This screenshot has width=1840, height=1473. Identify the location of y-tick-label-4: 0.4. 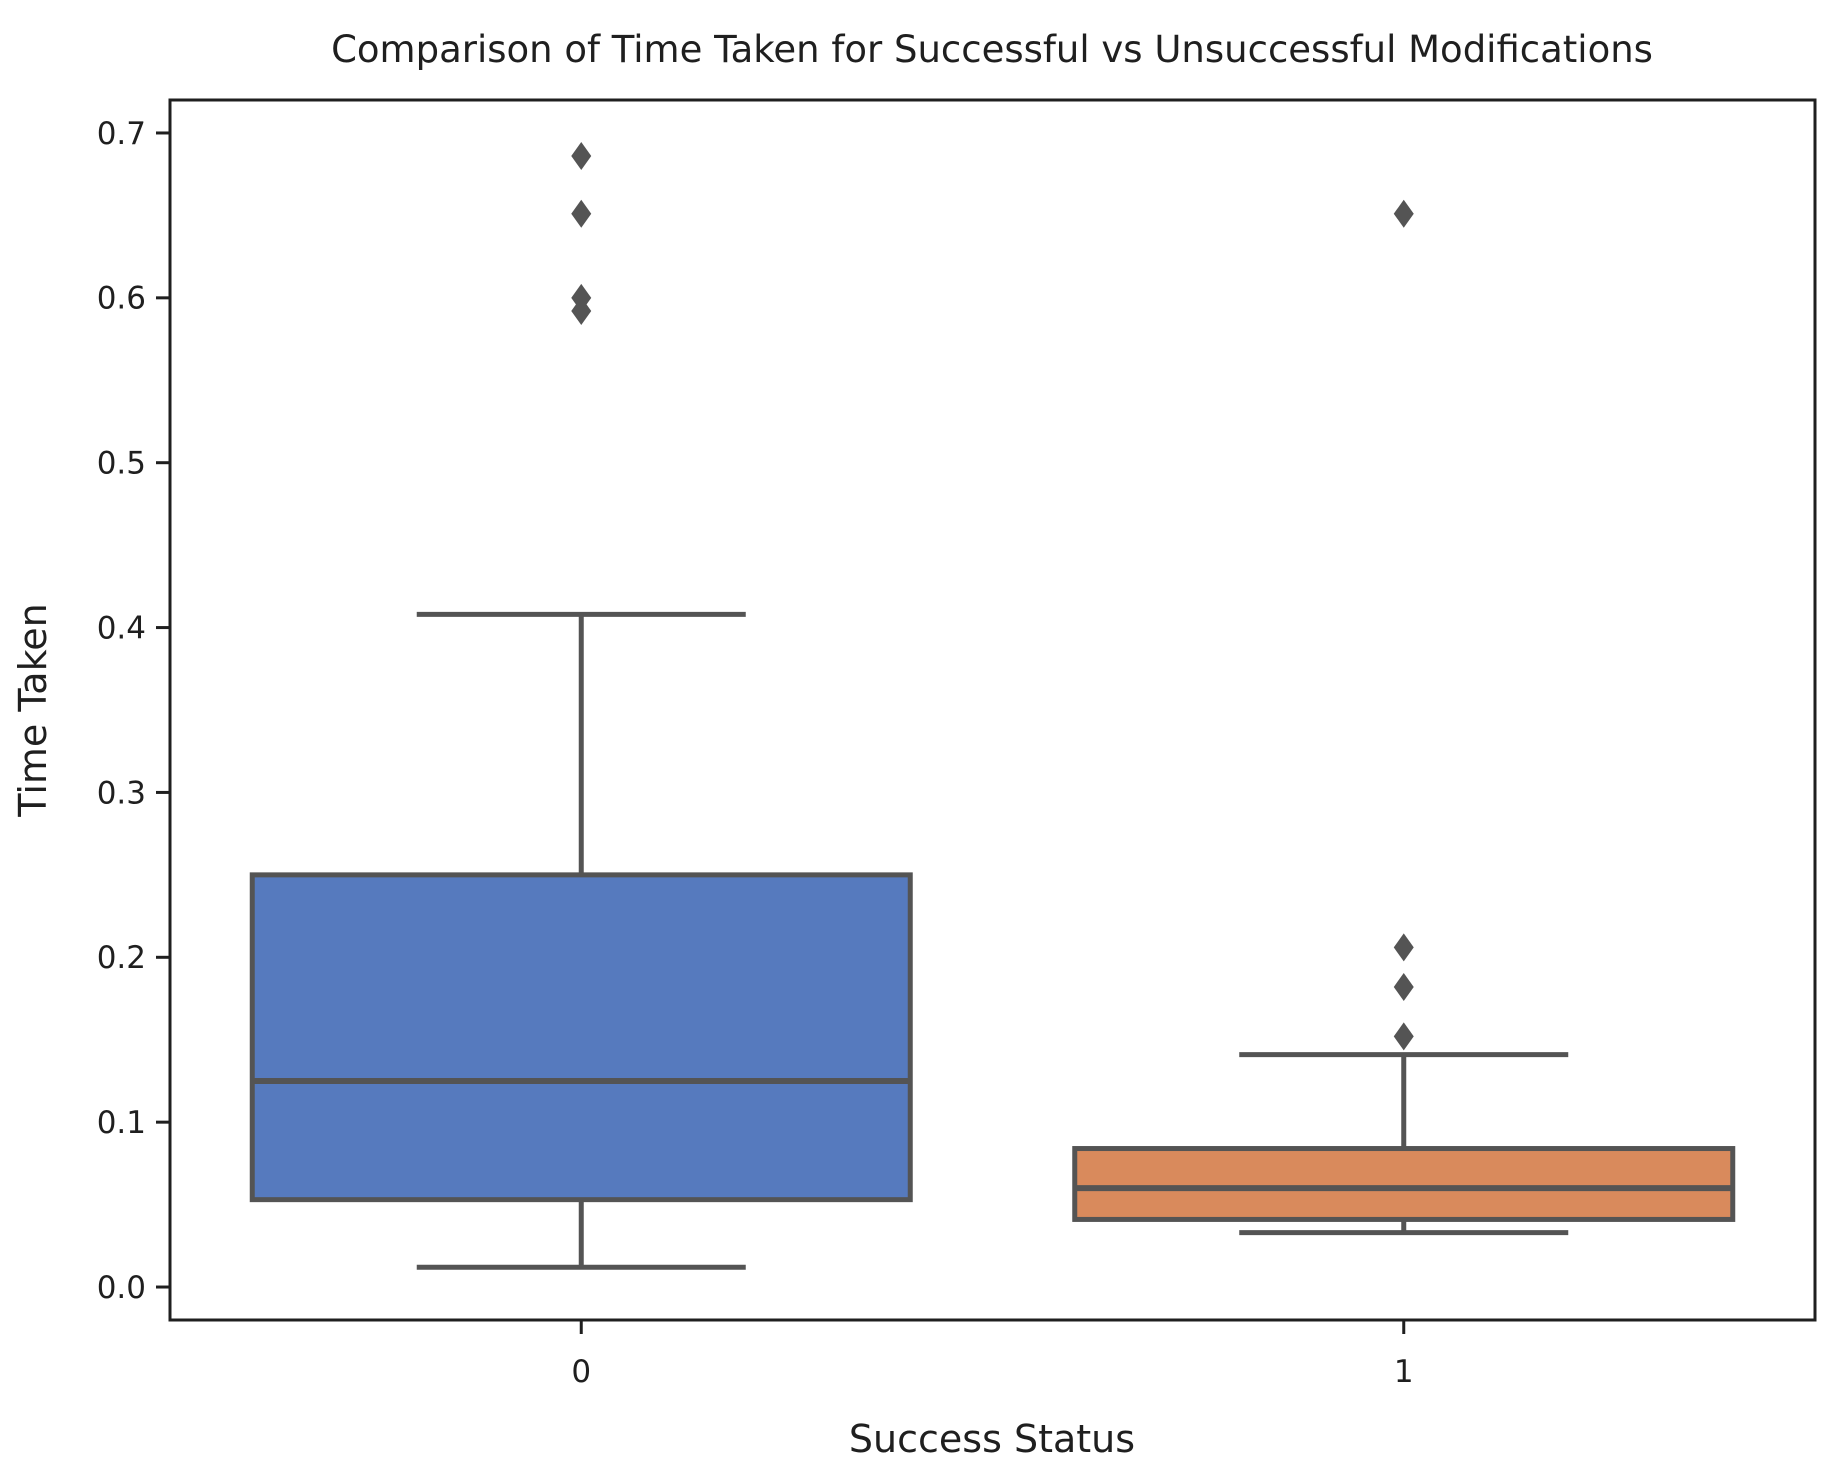
(121, 628).